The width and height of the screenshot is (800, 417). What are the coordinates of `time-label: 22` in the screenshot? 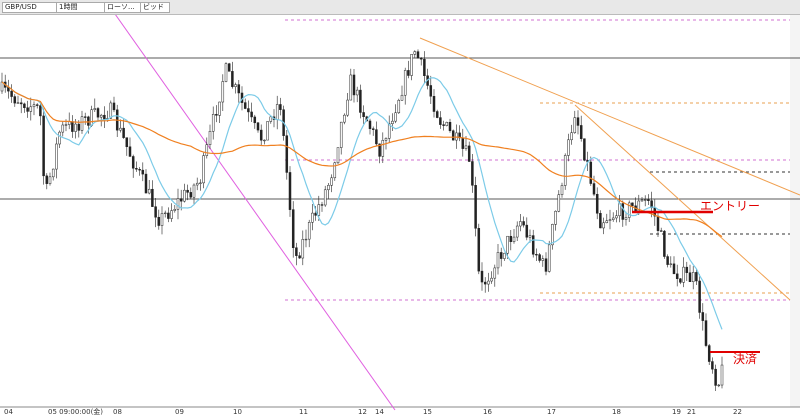 It's located at (737, 412).